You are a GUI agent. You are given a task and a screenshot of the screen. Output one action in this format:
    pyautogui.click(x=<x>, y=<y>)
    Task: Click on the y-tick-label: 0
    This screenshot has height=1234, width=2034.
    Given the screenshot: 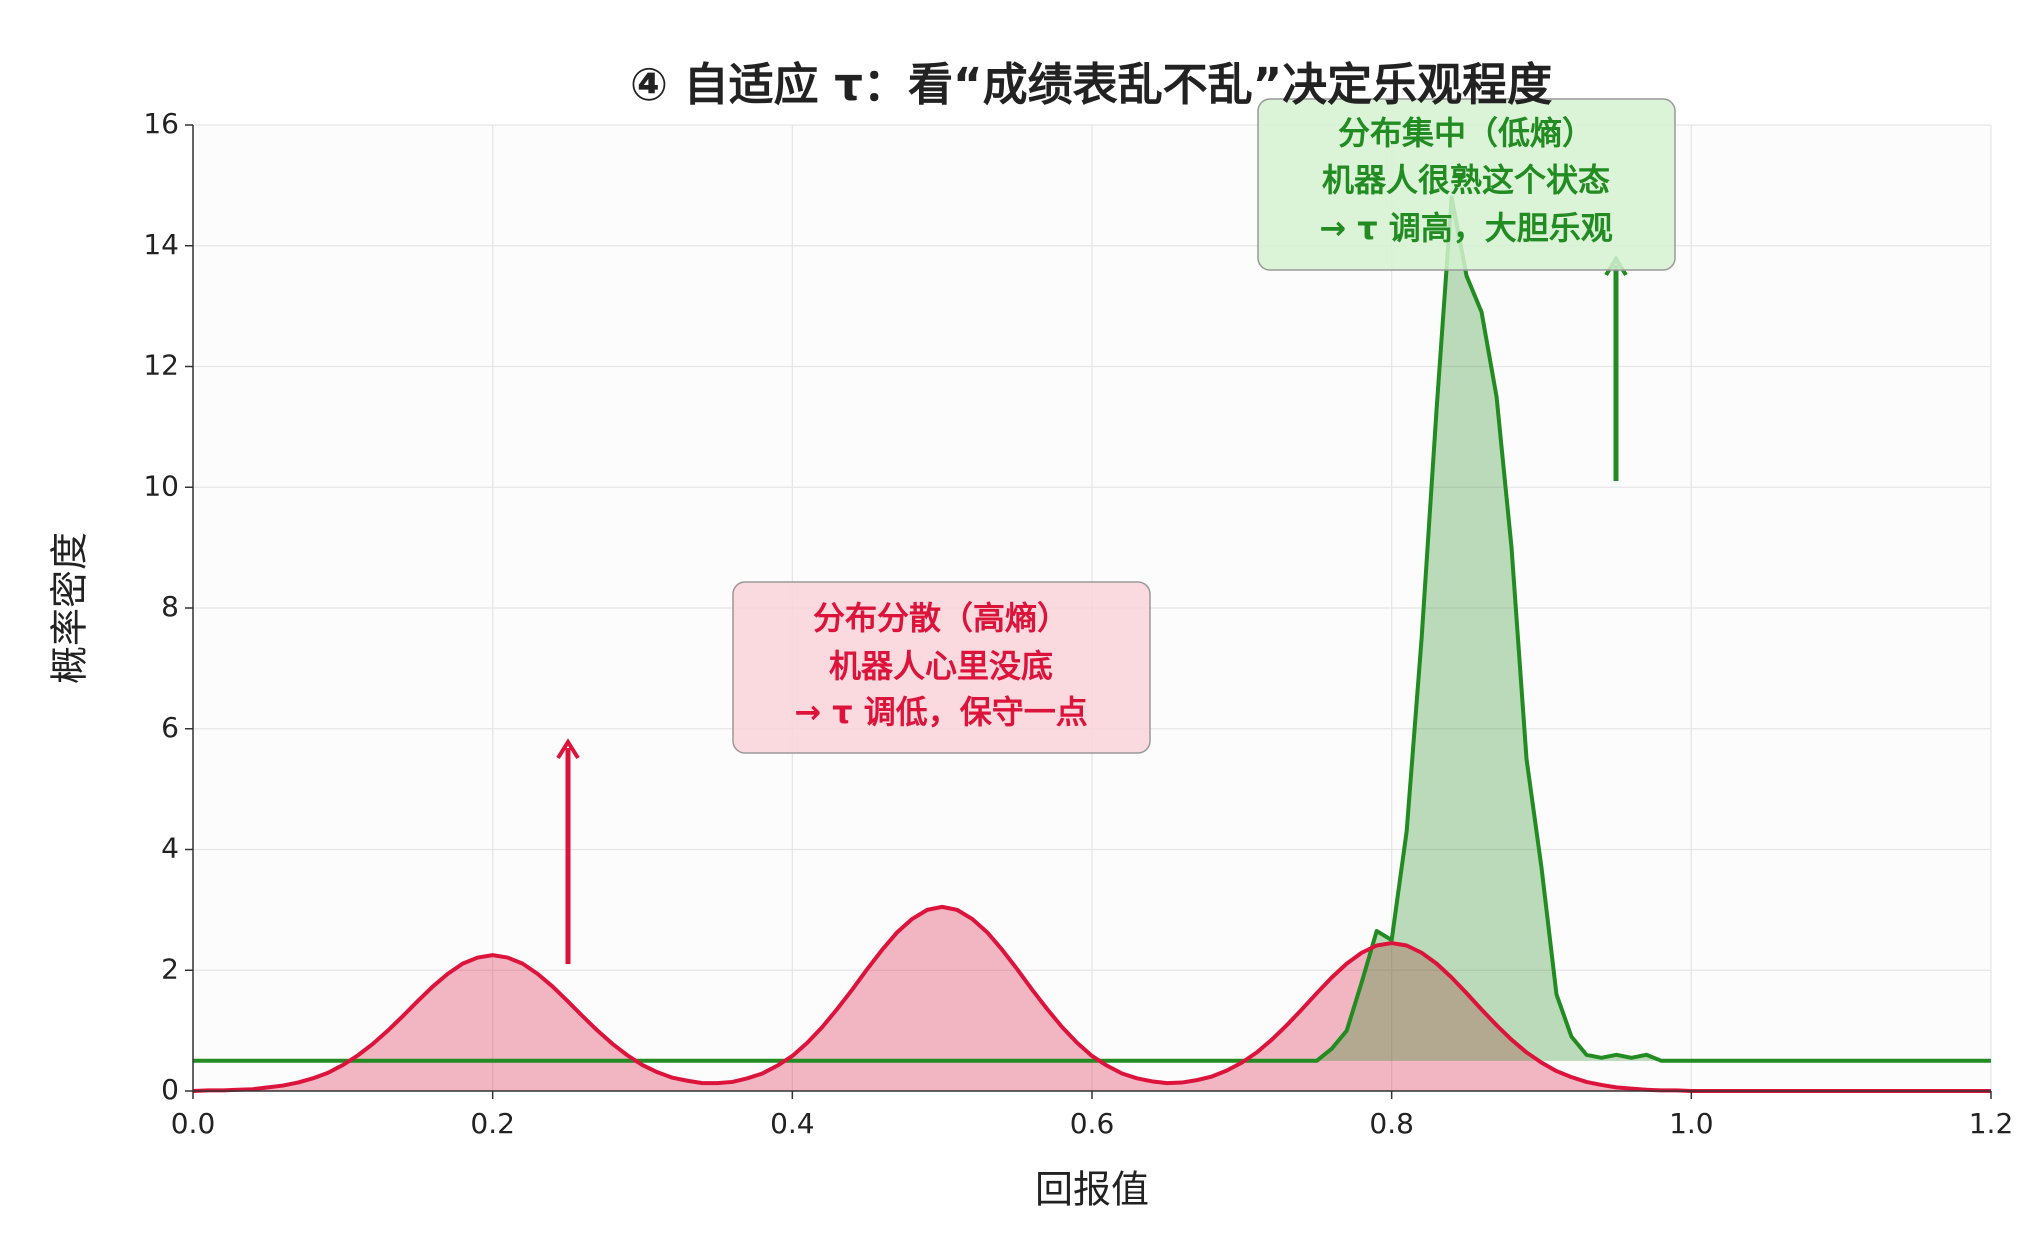 What is the action you would take?
    pyautogui.click(x=170, y=1089)
    